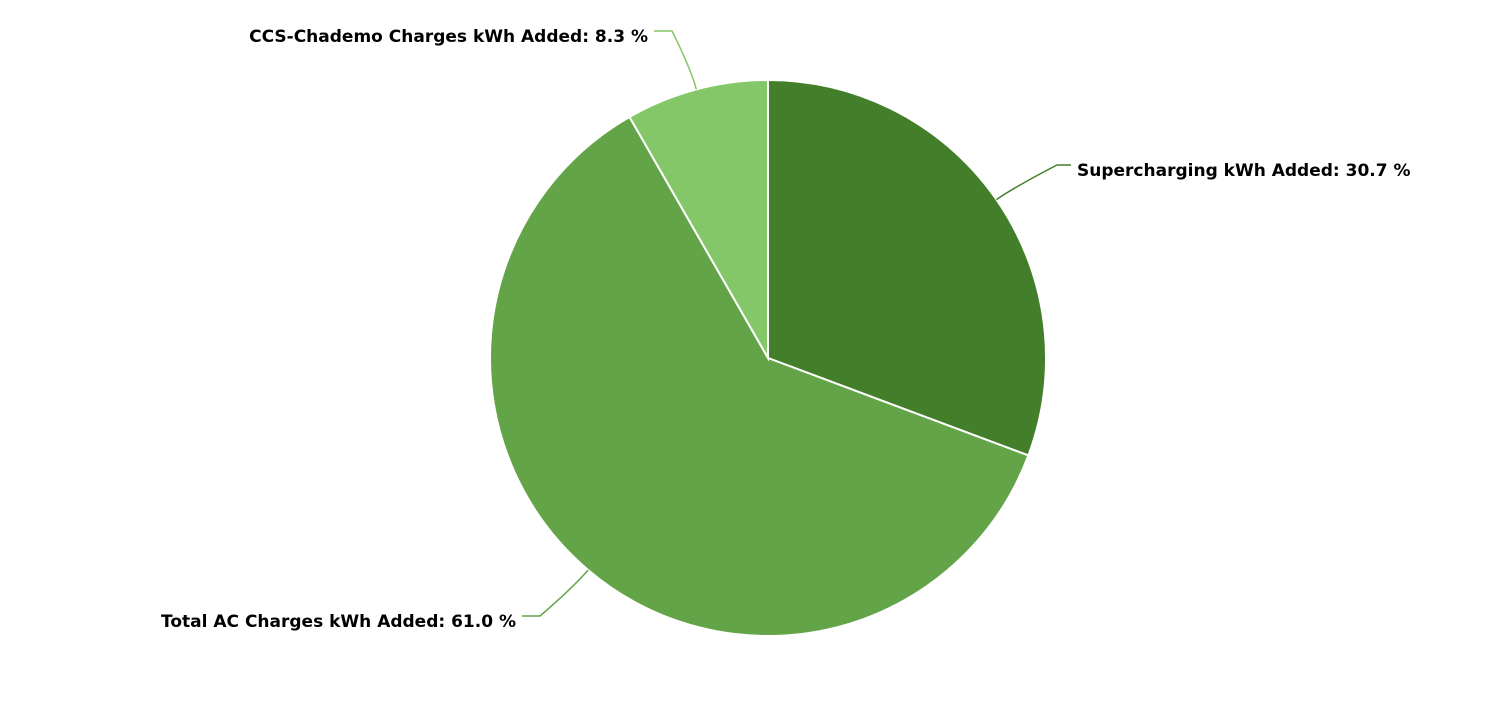 Image resolution: width=1489 pixels, height=705 pixels. What do you see at coordinates (338, 622) in the screenshot?
I see `data-label: Total AC Charges kWh Added: 61.0 %` at bounding box center [338, 622].